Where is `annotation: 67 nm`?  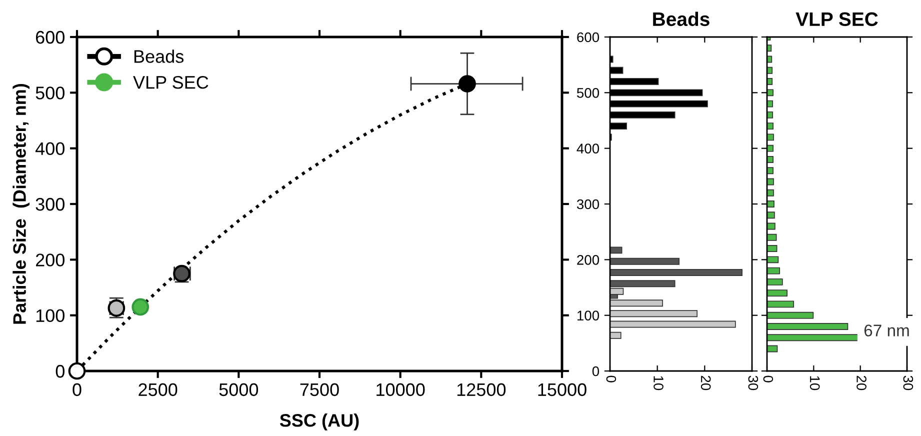
annotation: 67 nm is located at coordinates (886, 330).